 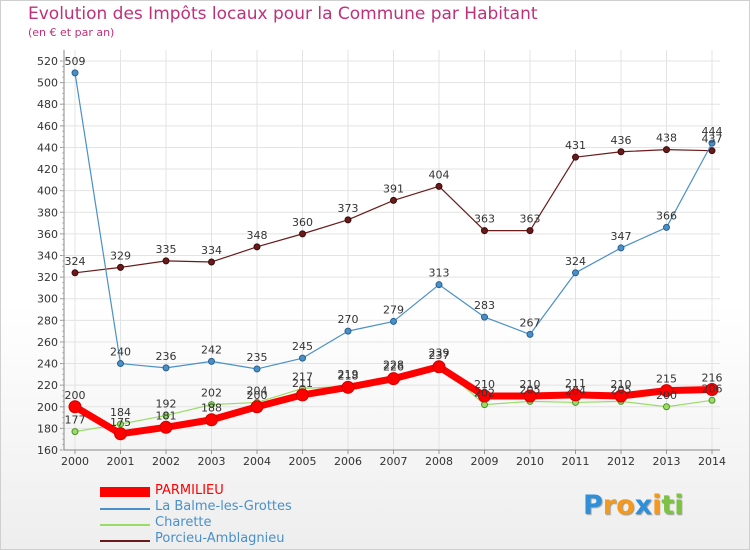 What do you see at coordinates (47, 191) in the screenshot?
I see `y-tick-label: 400` at bounding box center [47, 191].